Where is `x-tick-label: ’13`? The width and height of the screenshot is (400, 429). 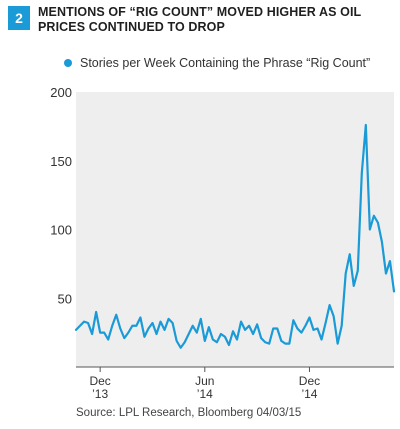
x-tick-label: ’13 is located at coordinates (100, 394).